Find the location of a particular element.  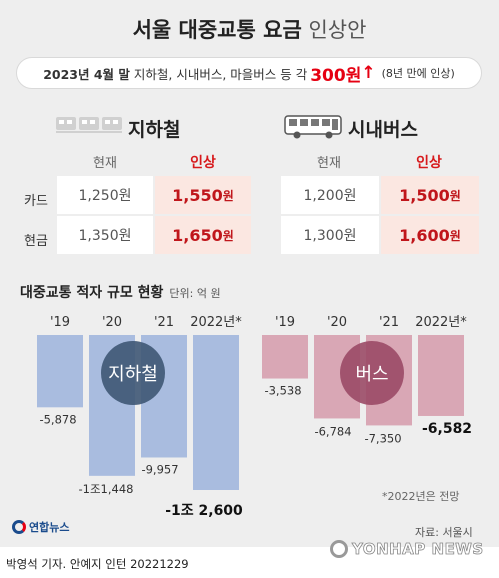

bus-value-label-0: -3,538 is located at coordinates (282, 391).